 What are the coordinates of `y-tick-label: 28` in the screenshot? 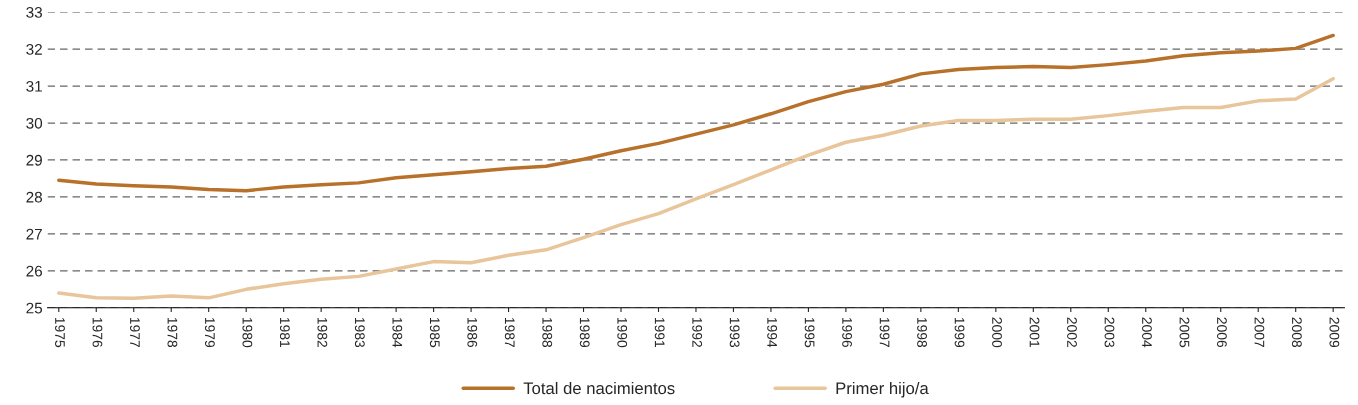 It's located at (34, 197).